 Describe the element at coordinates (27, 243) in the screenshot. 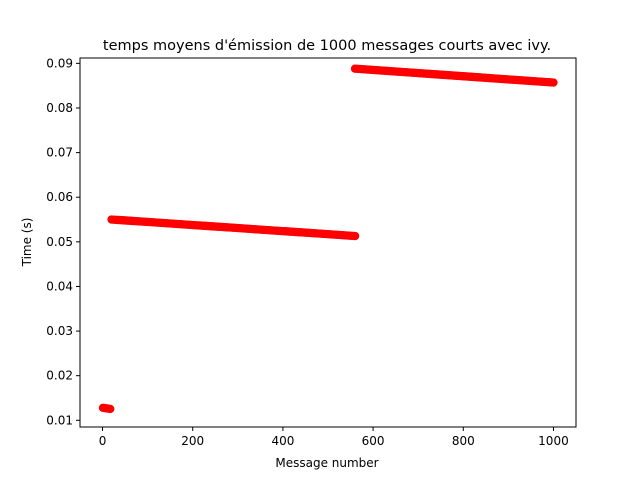

I see `y-axis-label: Time (s)` at that location.